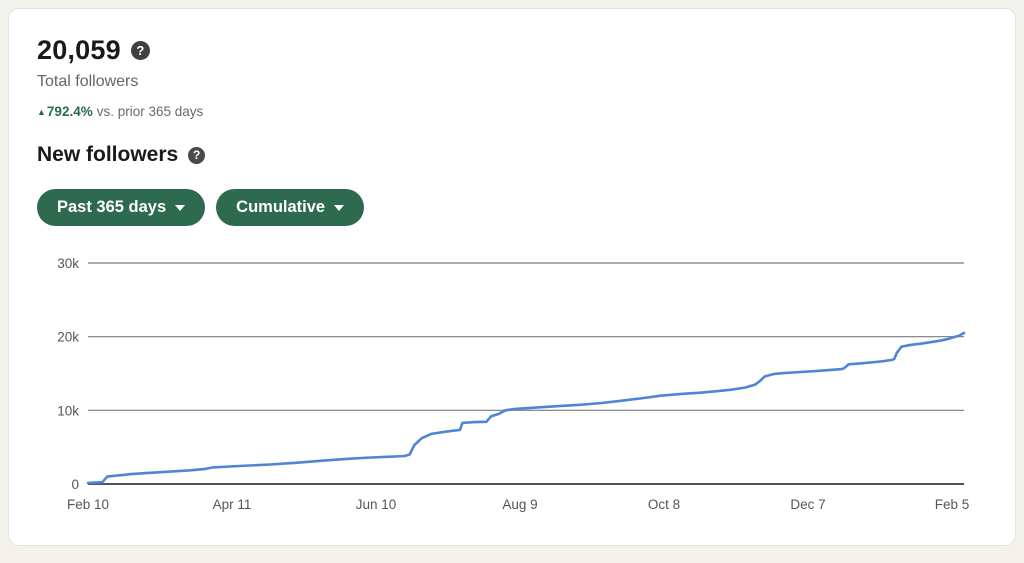  What do you see at coordinates (68, 263) in the screenshot?
I see `y-tick-label: 30k` at bounding box center [68, 263].